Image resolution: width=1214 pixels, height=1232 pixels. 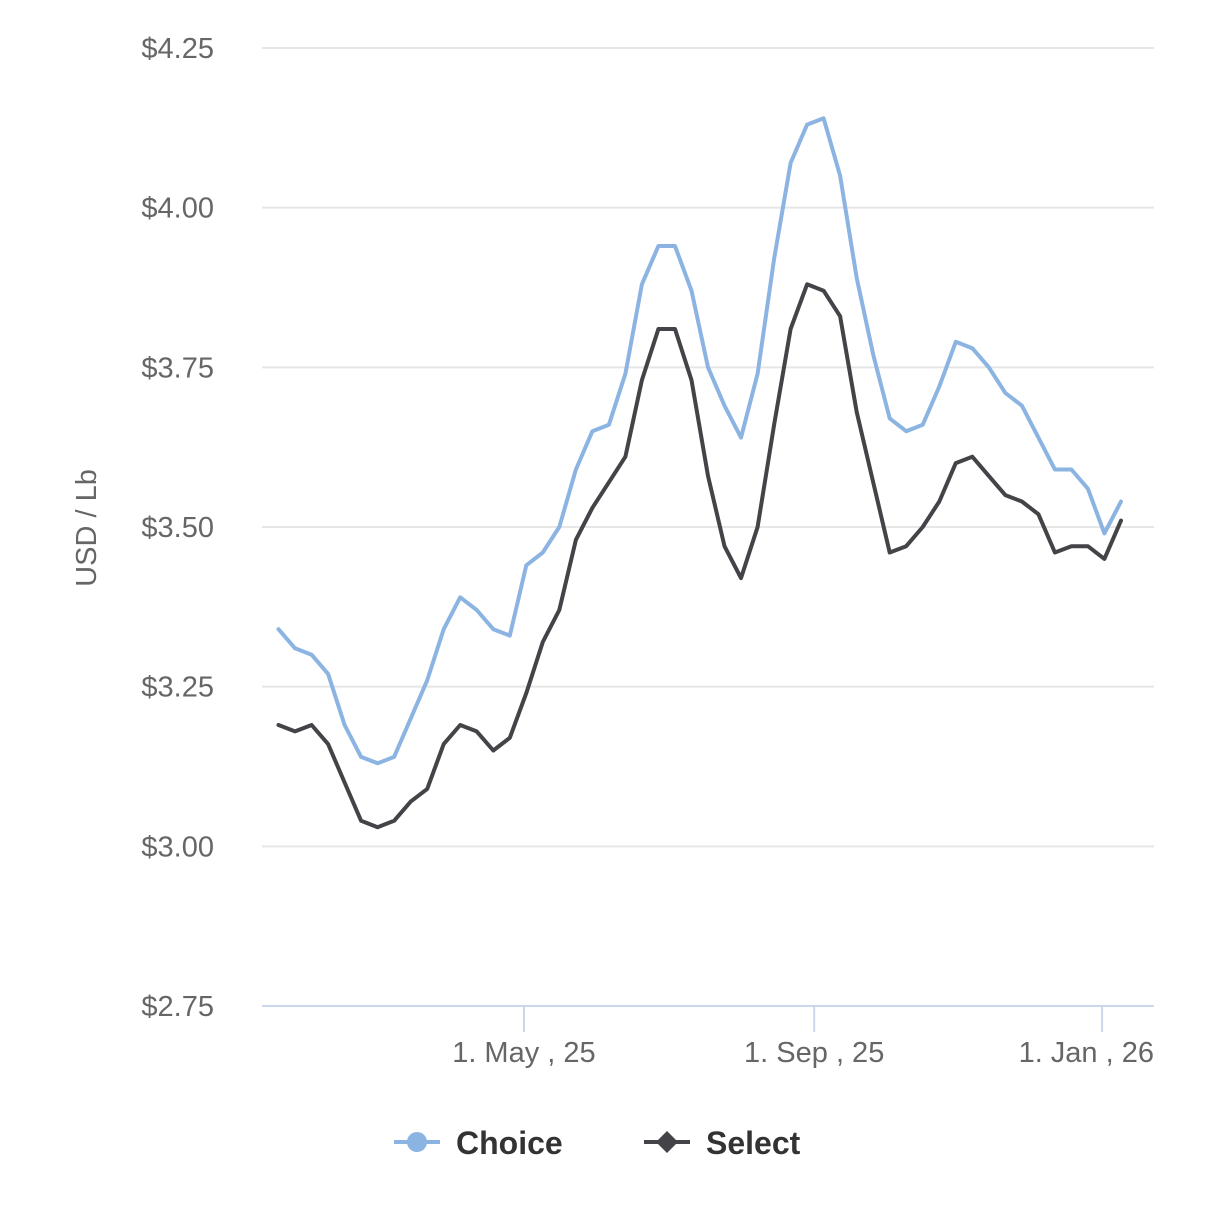 What do you see at coordinates (523, 1053) in the screenshot?
I see `x-tick-label: 1. May , 25` at bounding box center [523, 1053].